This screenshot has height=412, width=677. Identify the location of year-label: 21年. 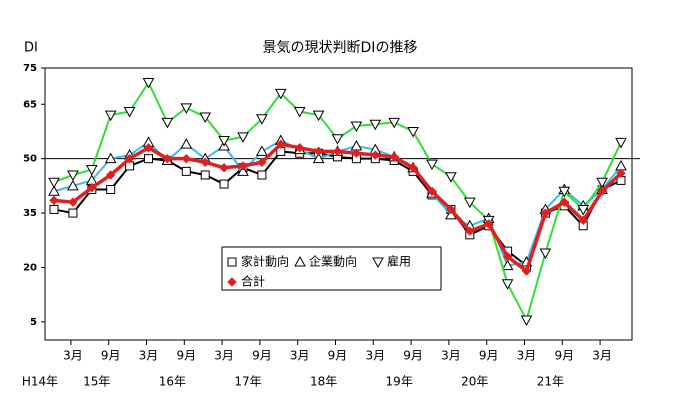
(550, 382).